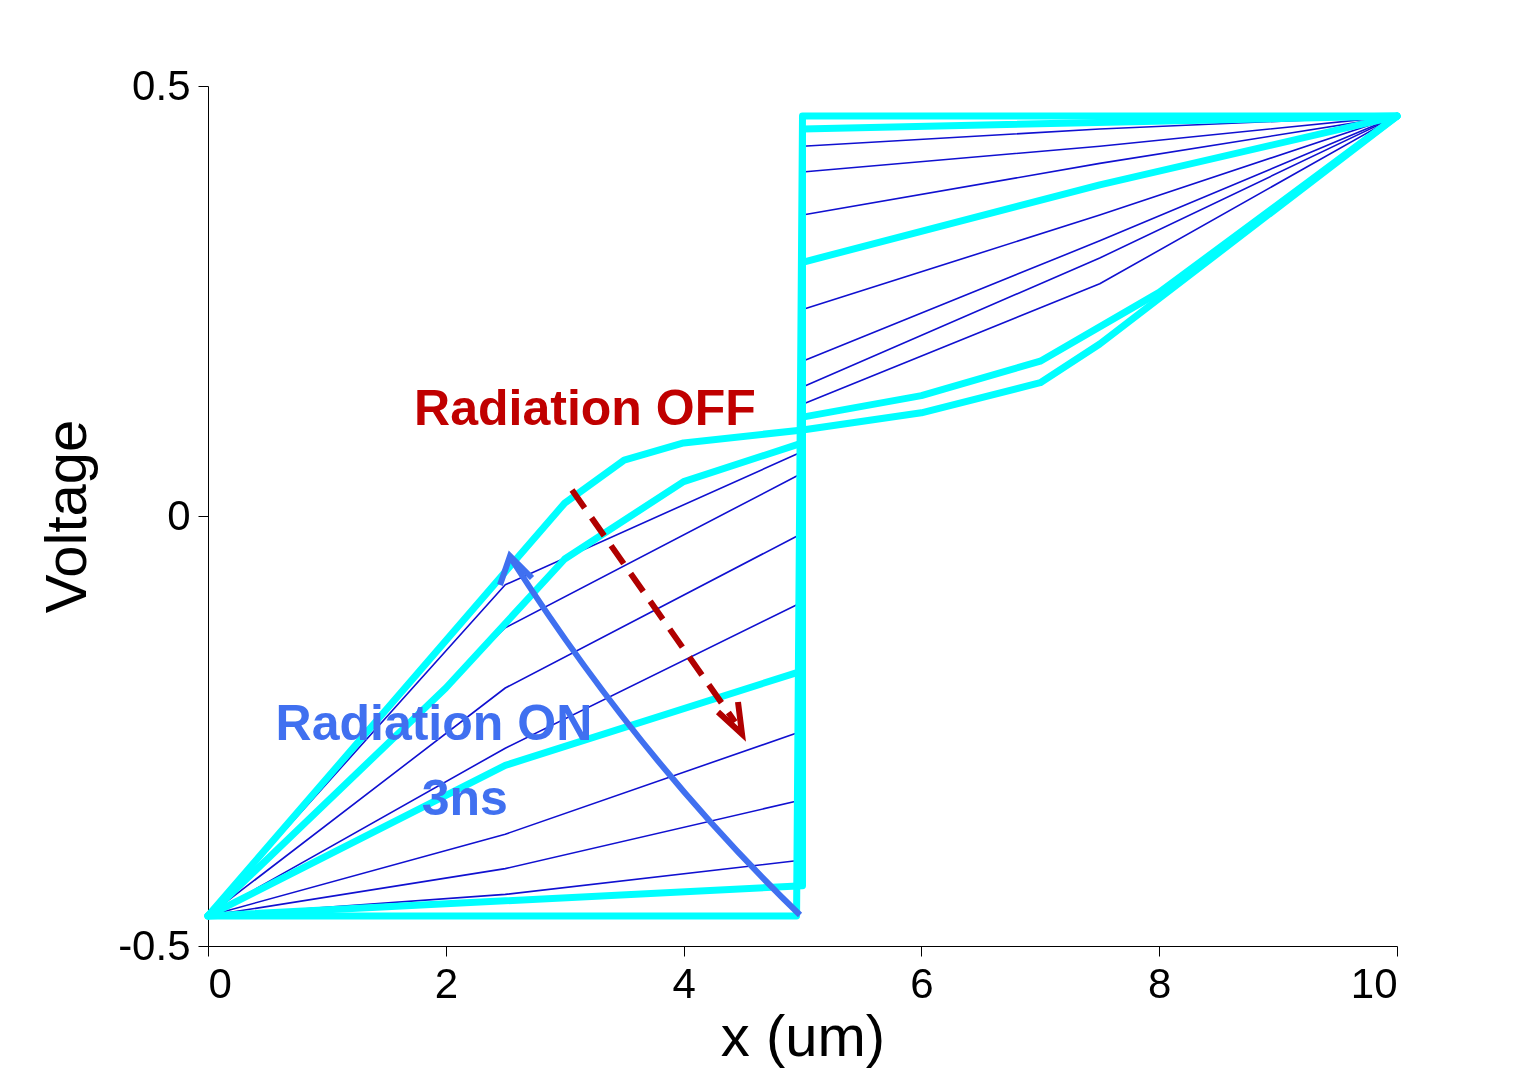 The image size is (1537, 1080). I want to click on x-tick-label: 2, so click(446, 983).